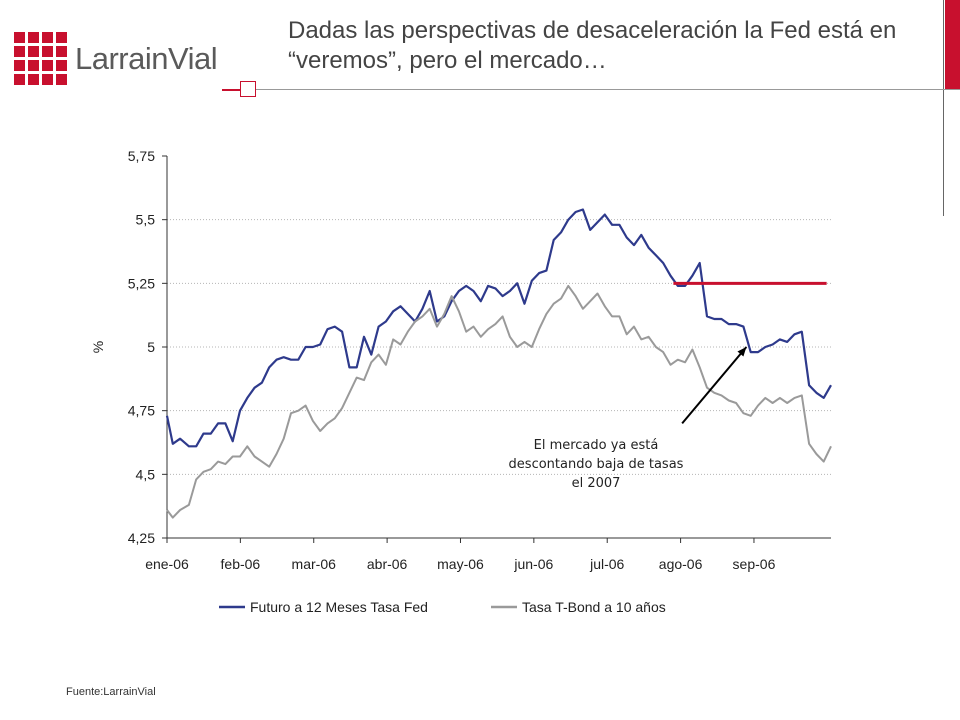 The height and width of the screenshot is (720, 960). What do you see at coordinates (40, 58) in the screenshot?
I see `logo-grid-icon` at bounding box center [40, 58].